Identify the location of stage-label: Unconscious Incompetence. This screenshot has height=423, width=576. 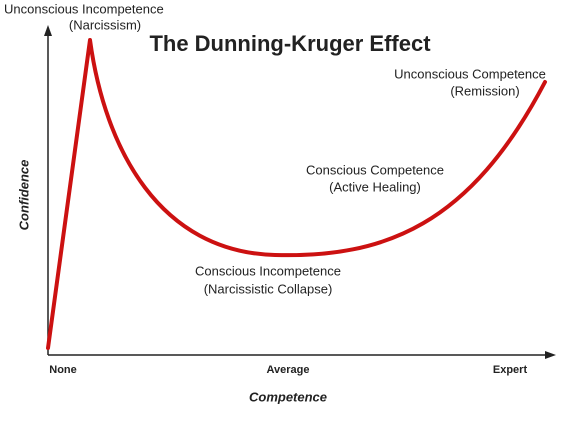
(84, 8).